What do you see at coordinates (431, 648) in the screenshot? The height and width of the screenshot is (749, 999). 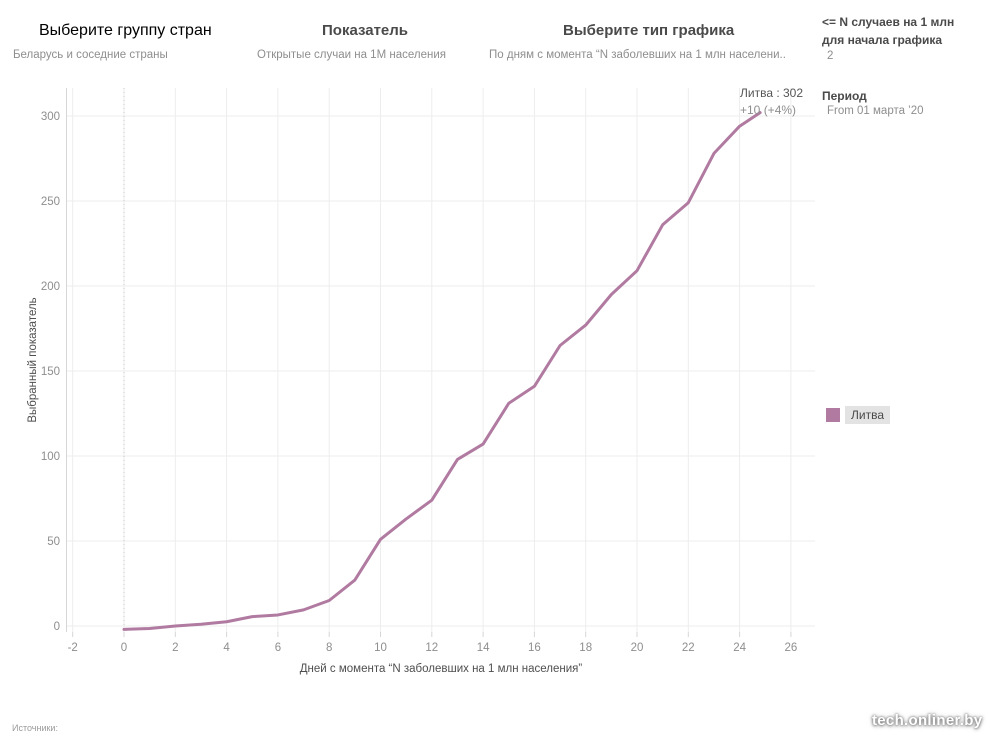 I see `x-tick-label: 12` at bounding box center [431, 648].